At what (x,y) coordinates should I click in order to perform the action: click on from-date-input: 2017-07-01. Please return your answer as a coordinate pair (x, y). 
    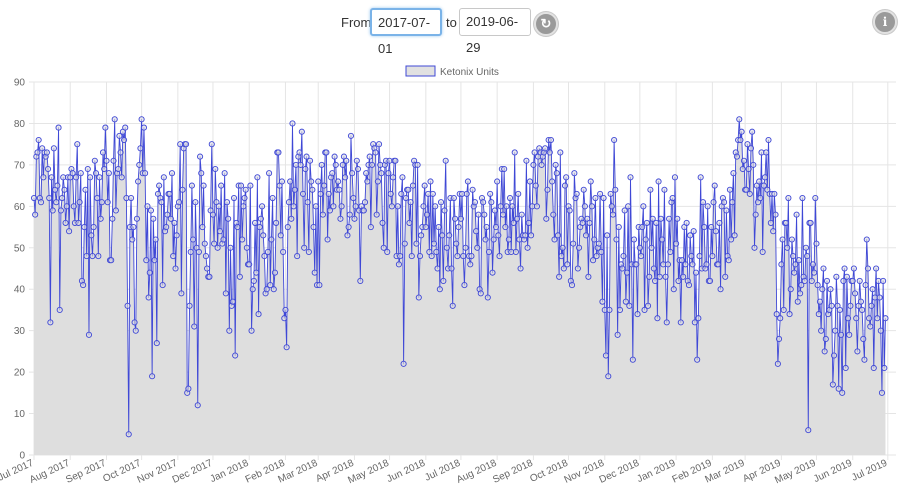
    Looking at the image, I should click on (406, 32).